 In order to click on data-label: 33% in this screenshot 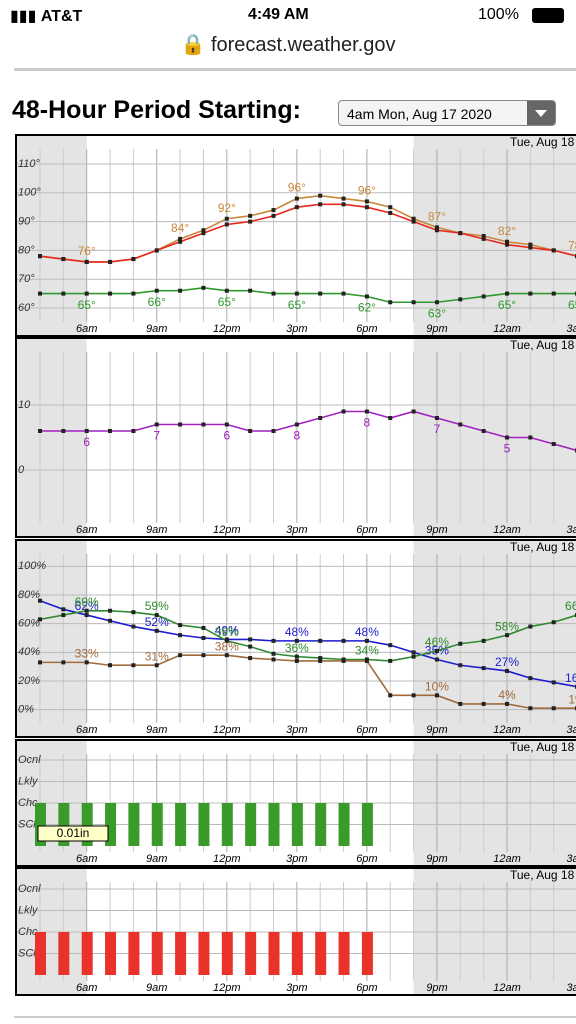, I will do `click(87, 654)`.